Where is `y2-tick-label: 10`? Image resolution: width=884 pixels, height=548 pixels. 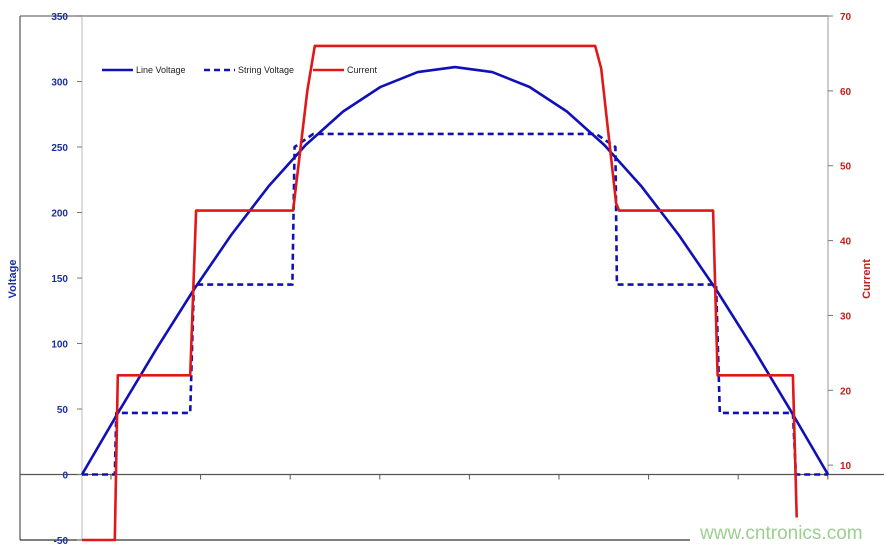 y2-tick-label: 10 is located at coordinates (846, 466).